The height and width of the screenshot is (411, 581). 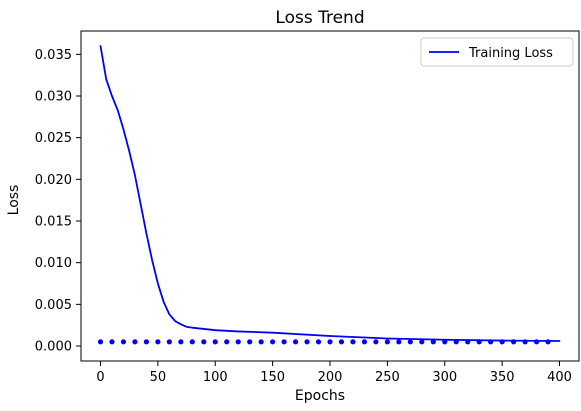 I want to click on legend-box, so click(x=497, y=52).